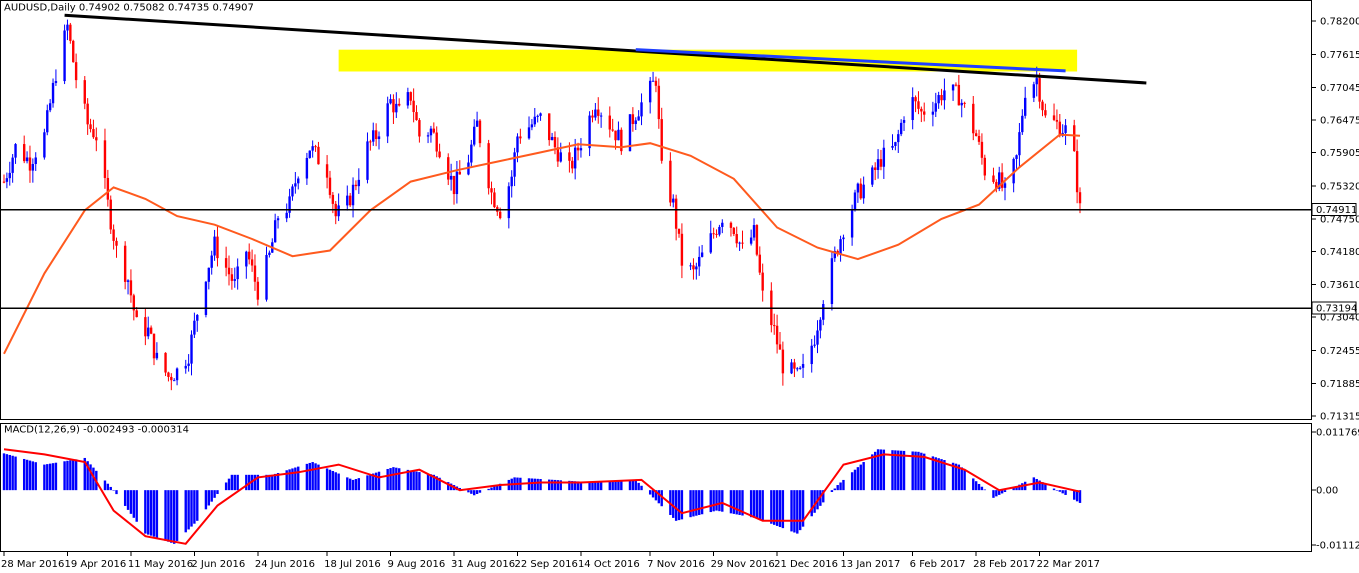  I want to click on trendline-blue, so click(850, 60).